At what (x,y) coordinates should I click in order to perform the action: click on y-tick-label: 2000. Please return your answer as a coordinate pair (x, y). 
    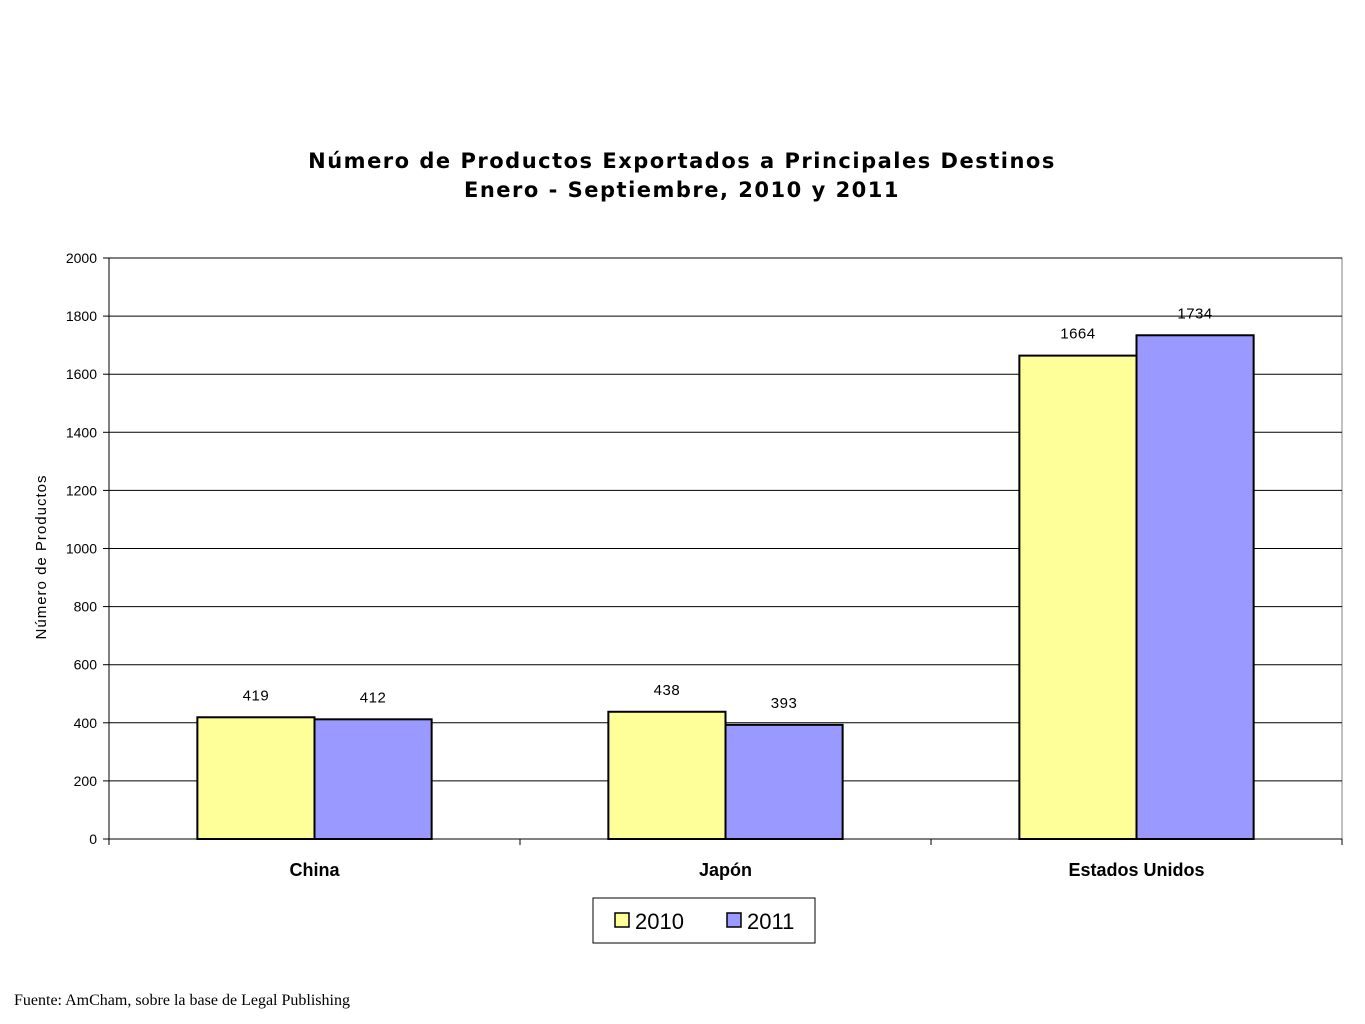
    Looking at the image, I should click on (81, 258).